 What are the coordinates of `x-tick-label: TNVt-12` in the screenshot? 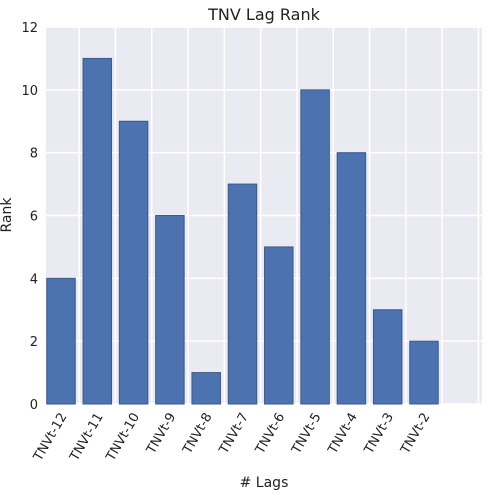 It's located at (51, 438).